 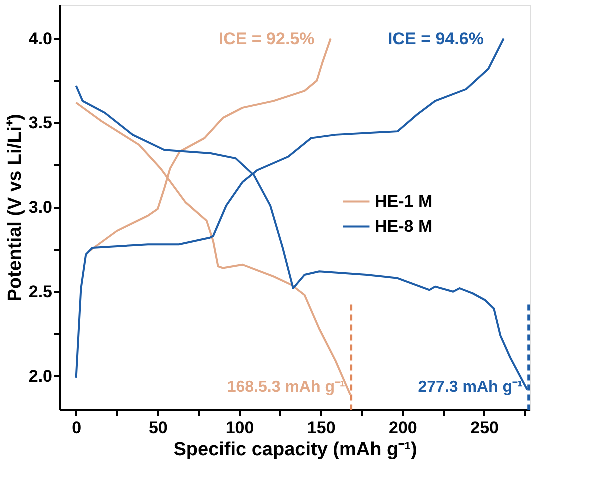 What do you see at coordinates (436, 38) in the screenshot?
I see `annotation: ICE = 94.6%` at bounding box center [436, 38].